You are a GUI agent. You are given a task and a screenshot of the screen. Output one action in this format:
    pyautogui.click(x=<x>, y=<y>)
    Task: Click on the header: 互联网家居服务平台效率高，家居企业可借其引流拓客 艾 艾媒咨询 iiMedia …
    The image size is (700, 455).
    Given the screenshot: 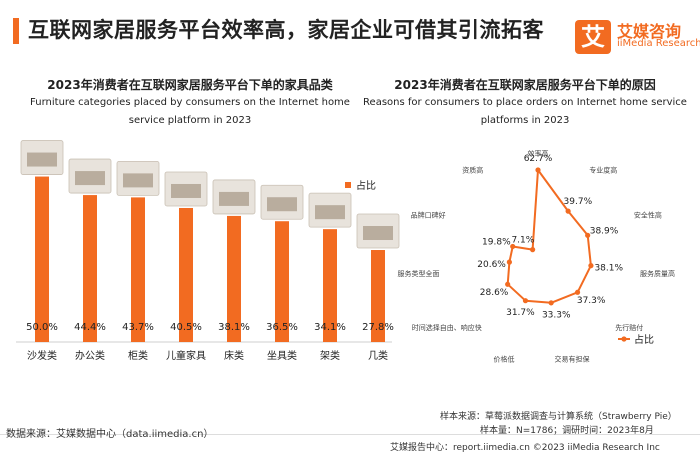 What is the action you would take?
    pyautogui.click(x=350, y=30)
    